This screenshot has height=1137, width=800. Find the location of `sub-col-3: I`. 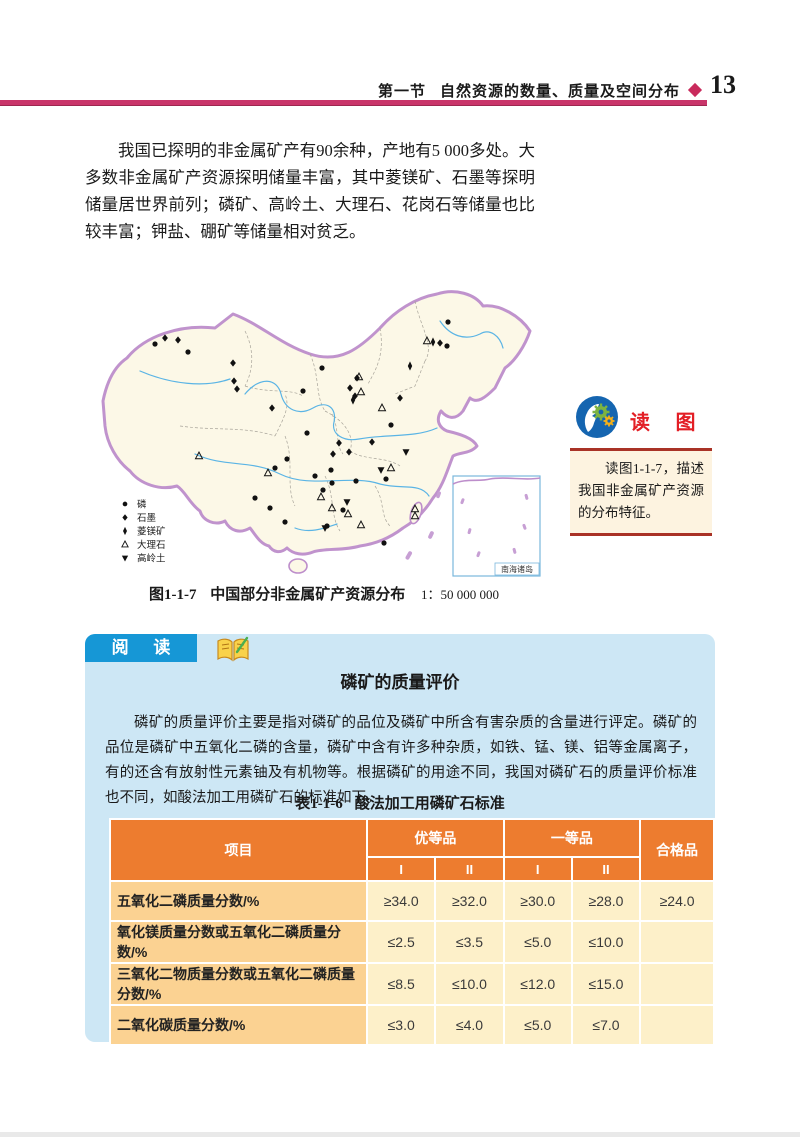

sub-col-3: I is located at coordinates (537, 869).